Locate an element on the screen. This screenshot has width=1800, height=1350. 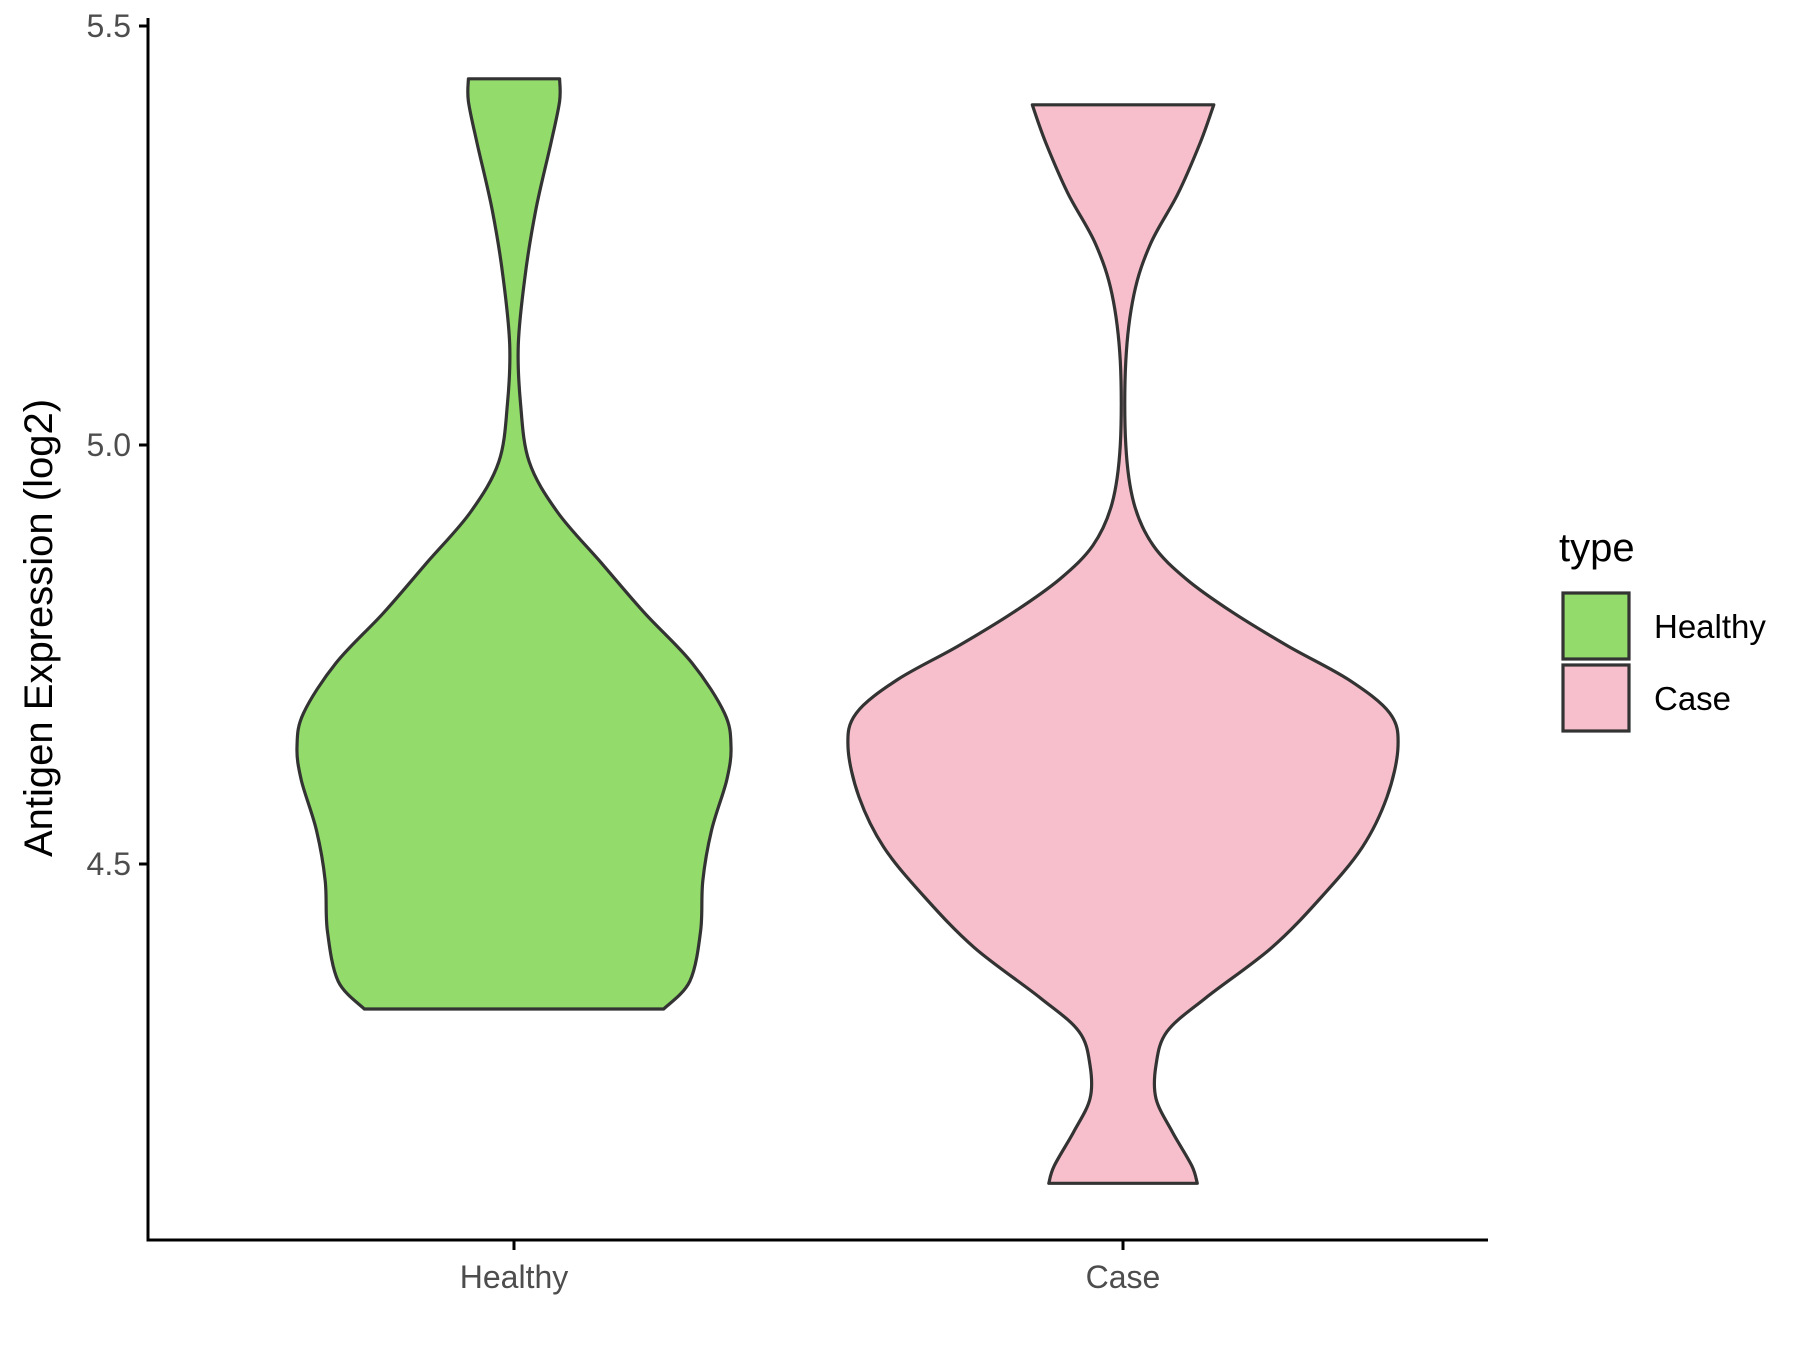
legend-key-case is located at coordinates (1596, 698).